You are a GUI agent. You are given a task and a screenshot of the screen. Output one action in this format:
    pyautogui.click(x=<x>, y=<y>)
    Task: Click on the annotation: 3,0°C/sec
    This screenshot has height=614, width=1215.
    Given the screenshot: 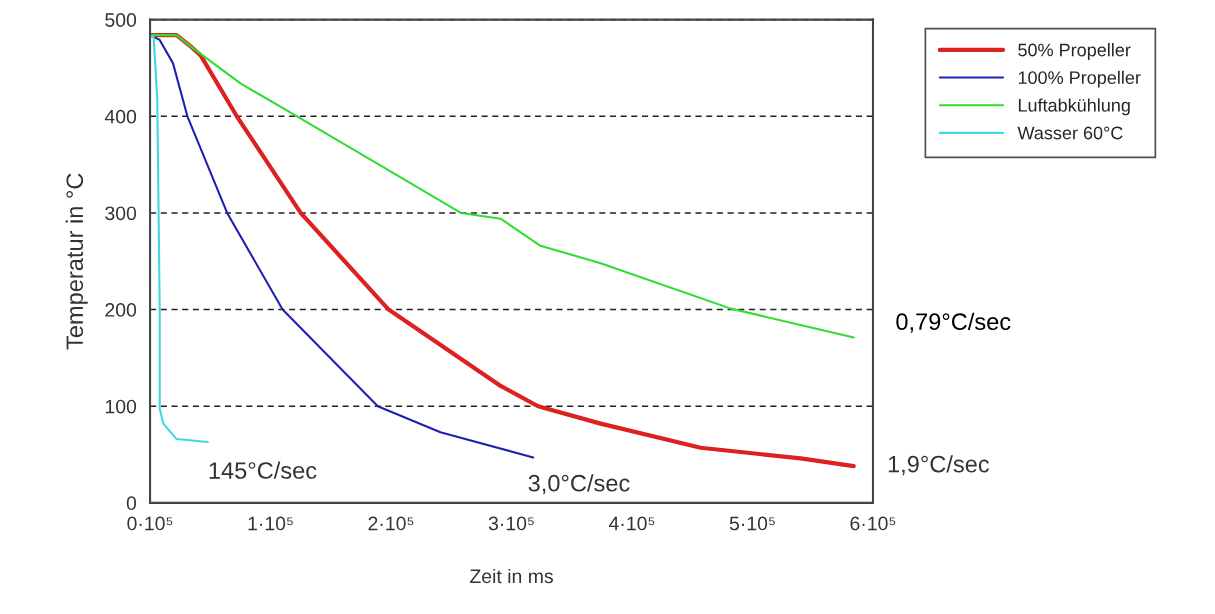 What is the action you would take?
    pyautogui.click(x=579, y=484)
    